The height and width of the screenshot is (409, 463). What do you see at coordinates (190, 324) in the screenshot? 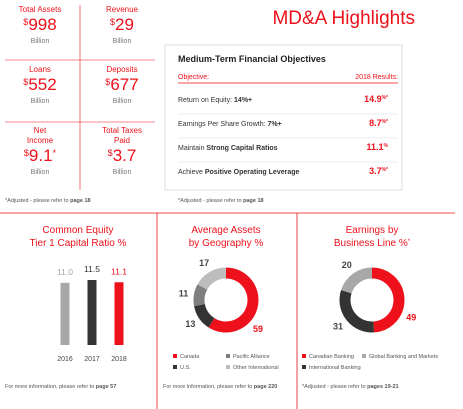
I see `segment-label: 13` at bounding box center [190, 324].